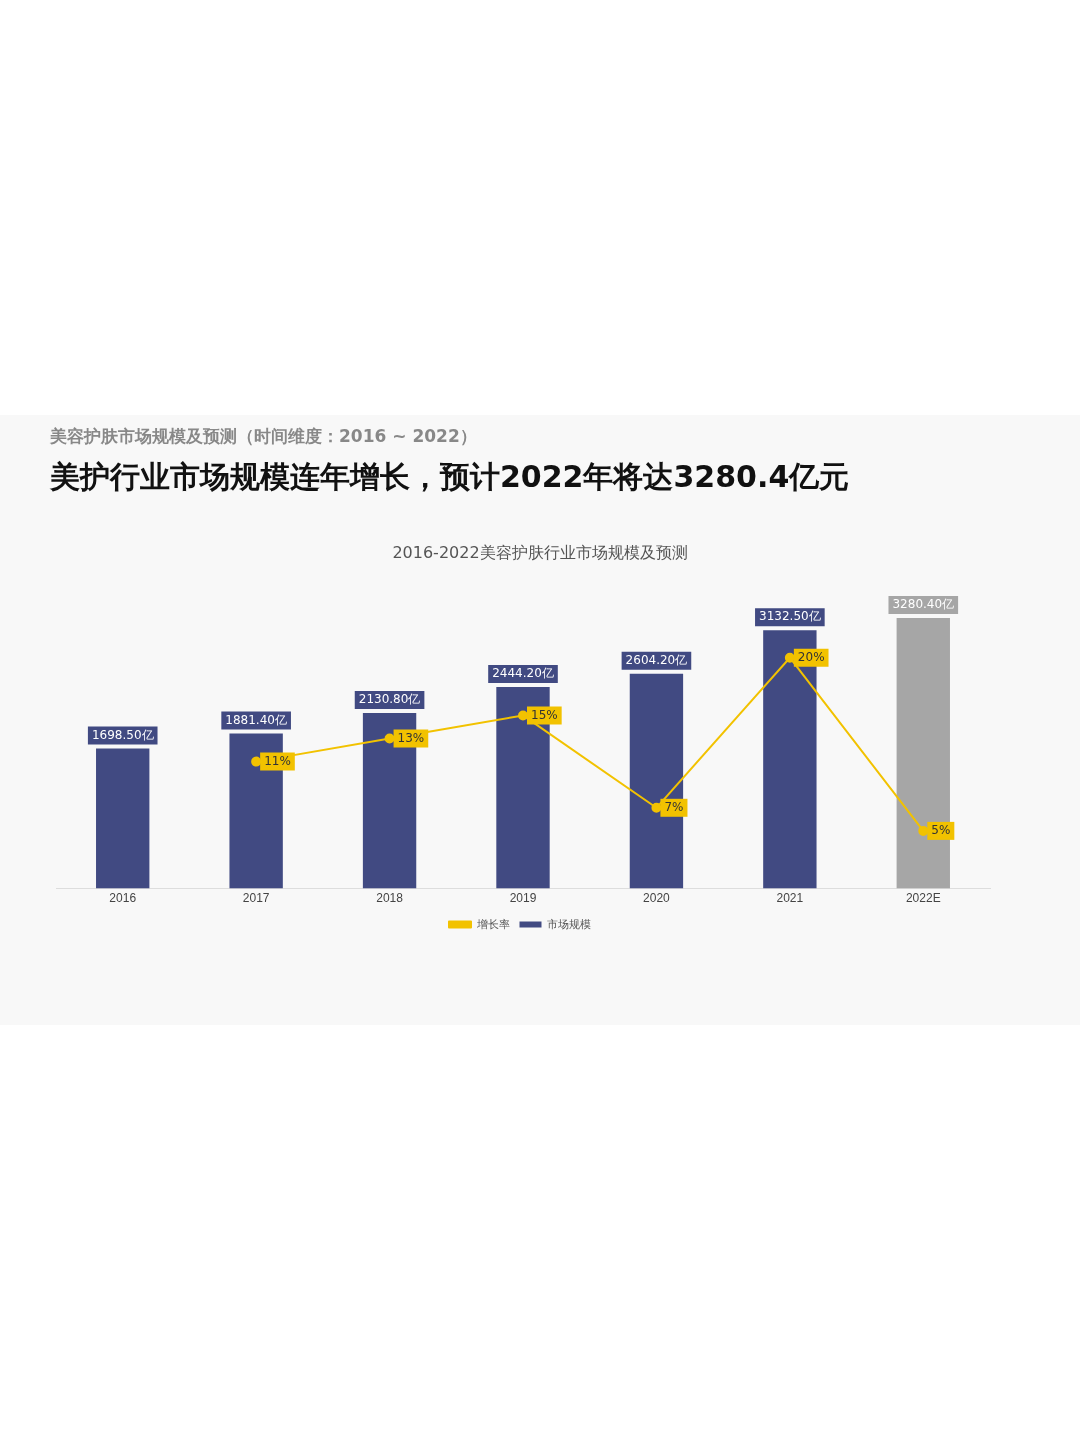 Image resolution: width=1080 pixels, height=1440 pixels. I want to click on chart-title: 美护行业市场规模连年增长，预计2022年将达3280.4亿元, so click(450, 477).